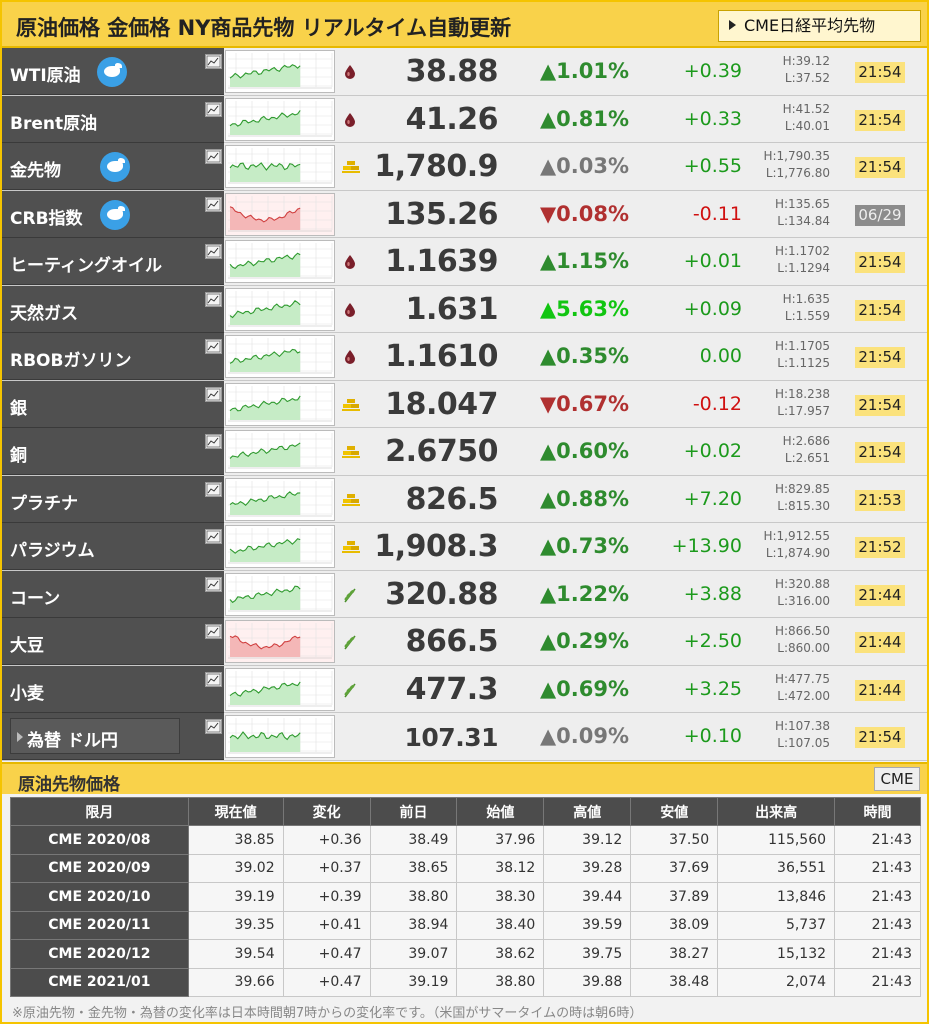  I want to click on quote-high-low: H:320.88 L:316.00, so click(790, 593).